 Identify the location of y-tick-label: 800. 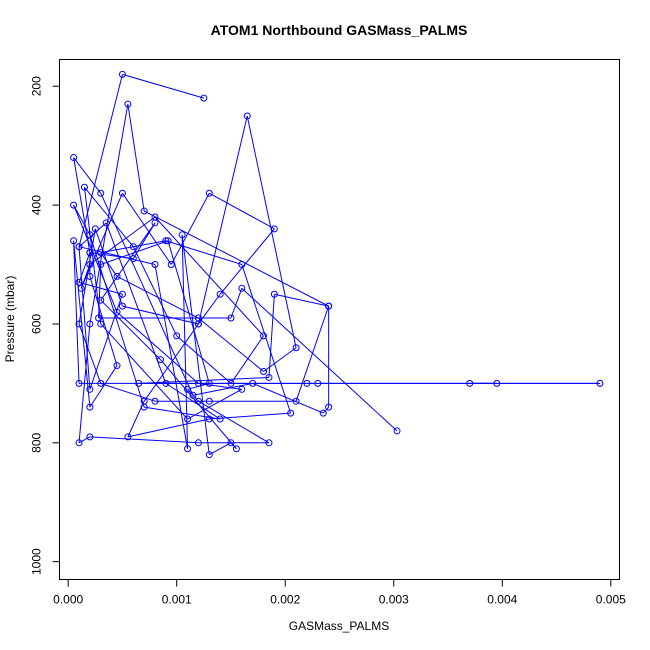
(37, 442).